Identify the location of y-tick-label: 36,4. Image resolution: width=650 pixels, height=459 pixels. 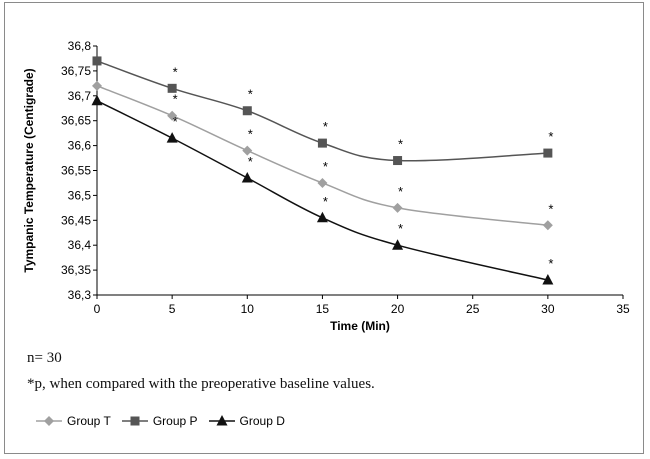
(80, 245).